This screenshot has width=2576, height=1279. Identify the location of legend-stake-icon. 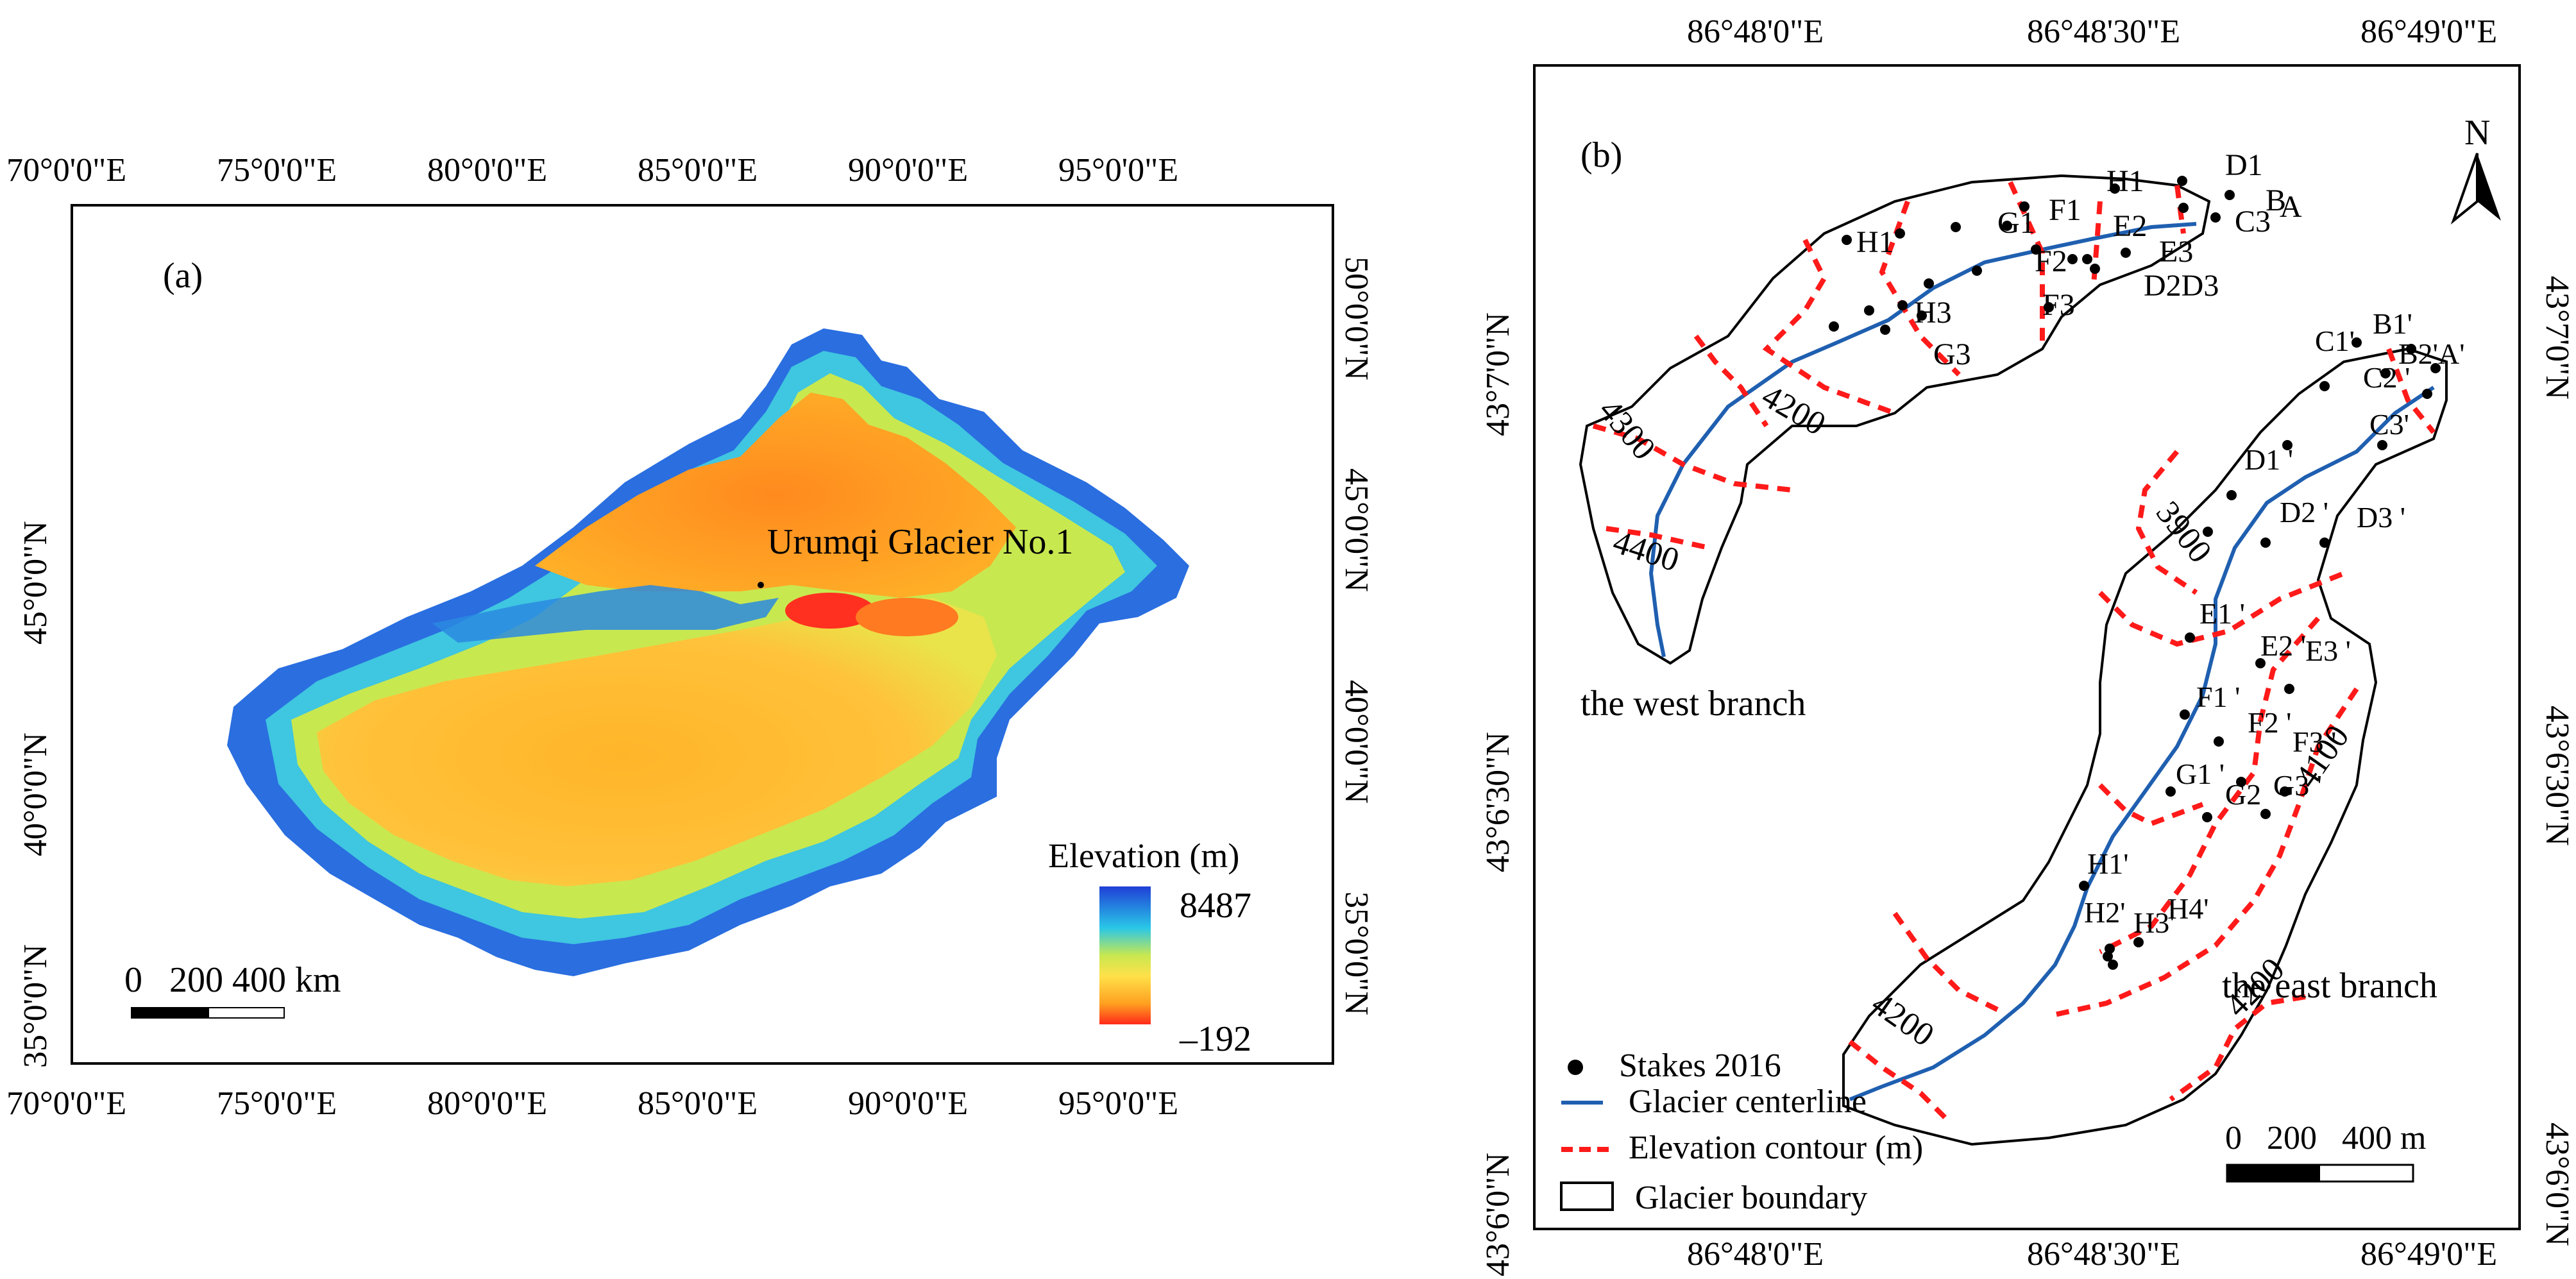
(1575, 1067).